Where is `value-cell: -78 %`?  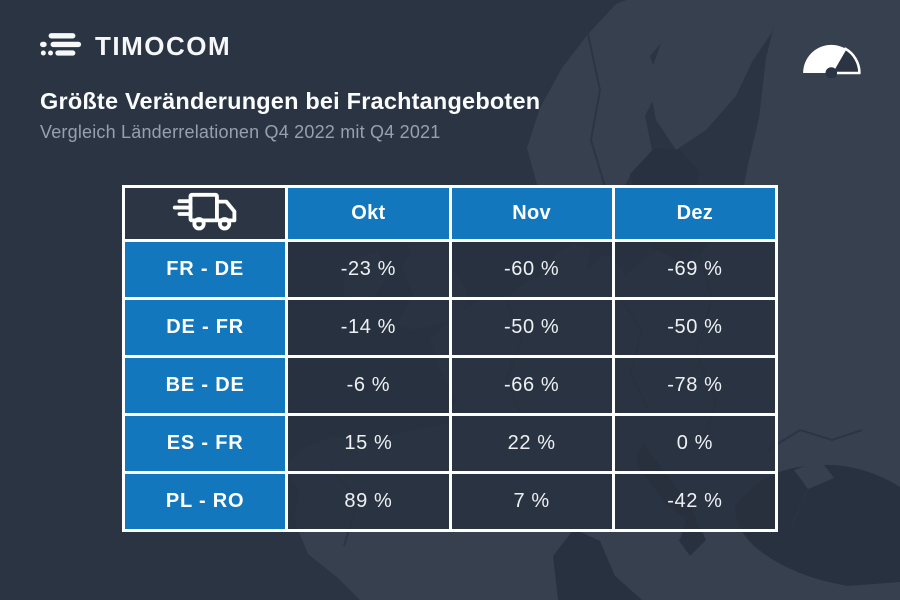 value-cell: -78 % is located at coordinates (695, 385).